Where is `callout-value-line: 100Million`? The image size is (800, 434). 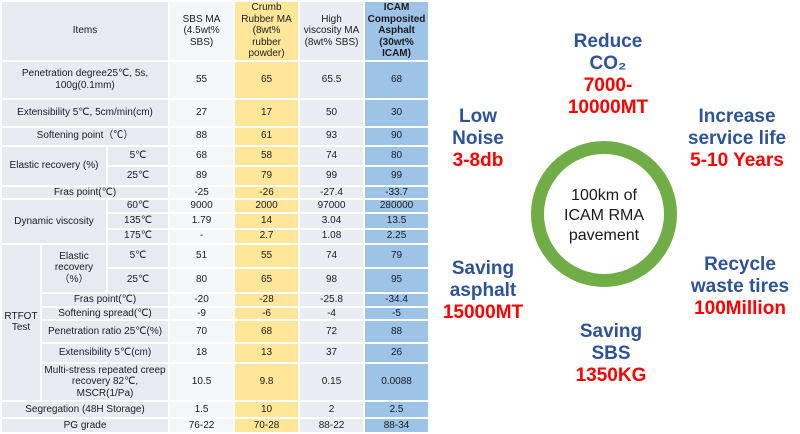 callout-value-line: 100Million is located at coordinates (740, 308).